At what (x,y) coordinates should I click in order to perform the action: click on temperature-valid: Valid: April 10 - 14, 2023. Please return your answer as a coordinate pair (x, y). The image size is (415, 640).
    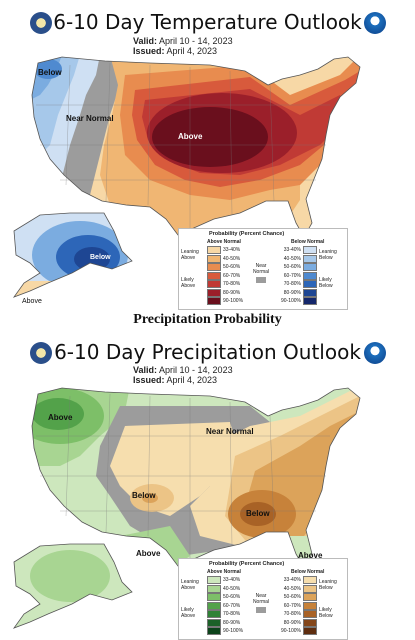
    Looking at the image, I should click on (183, 41).